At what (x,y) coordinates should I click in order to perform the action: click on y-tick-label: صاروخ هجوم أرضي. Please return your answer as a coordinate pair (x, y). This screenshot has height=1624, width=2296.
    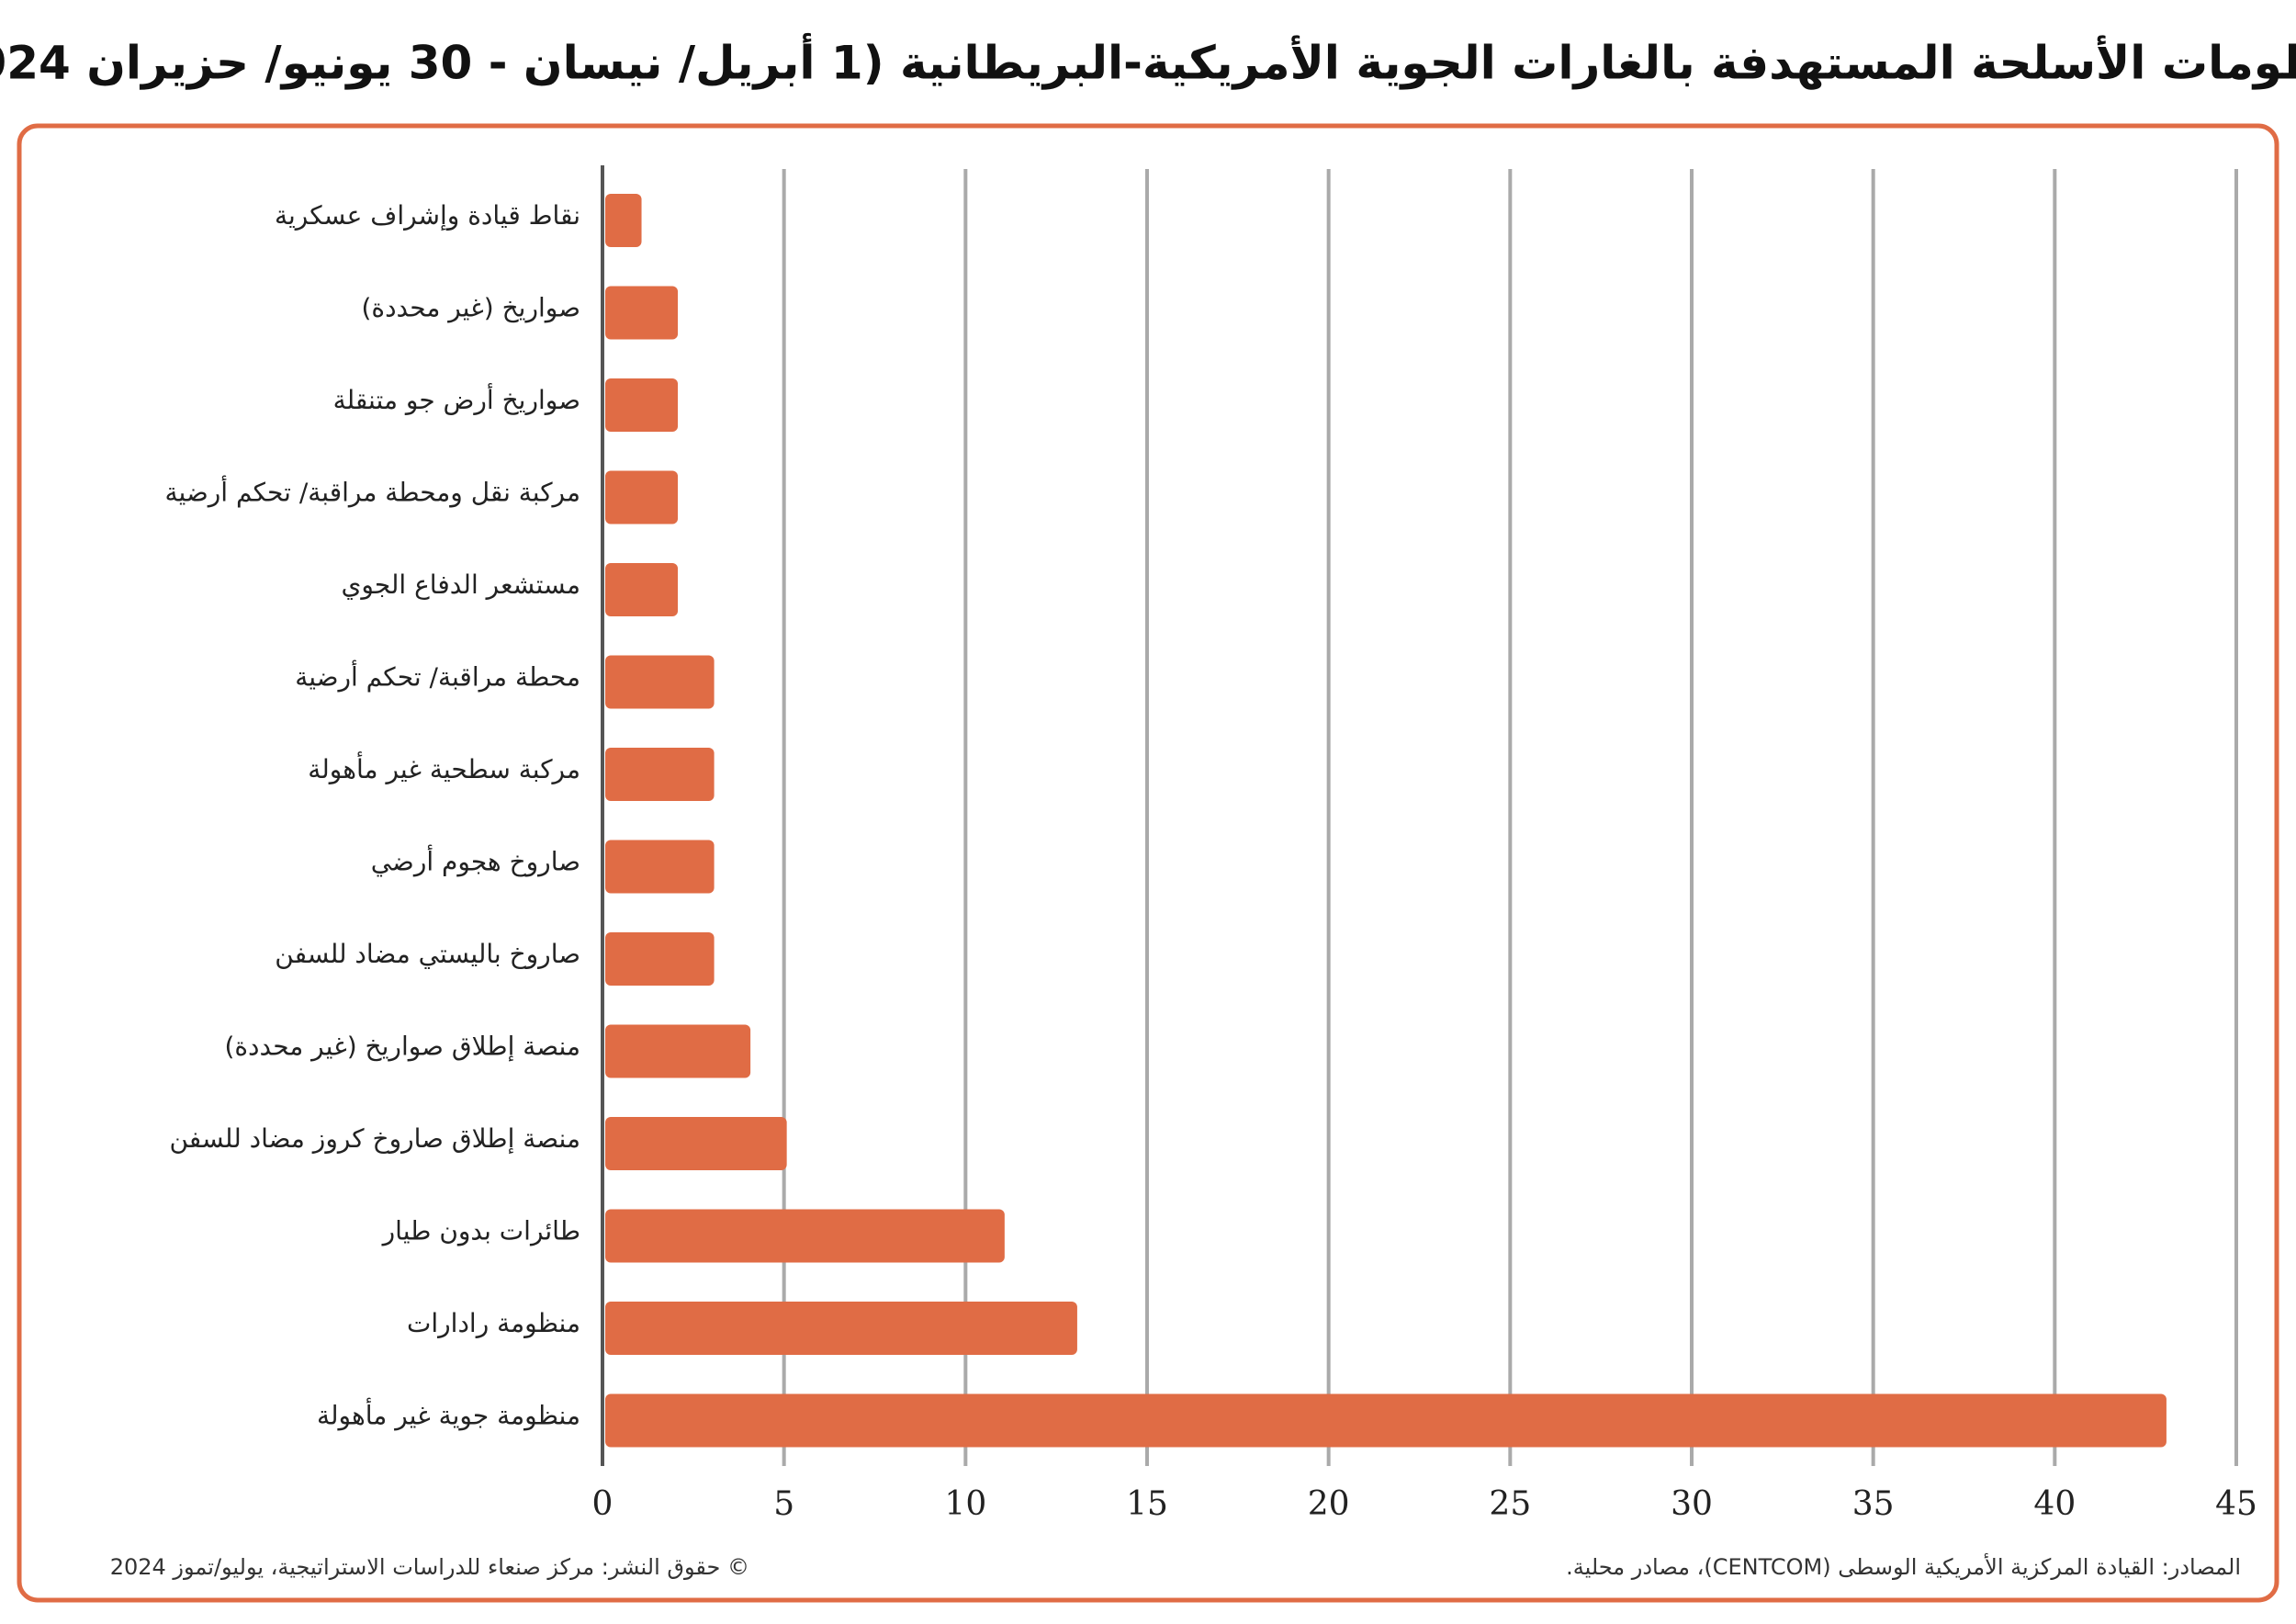
    Looking at the image, I should click on (476, 860).